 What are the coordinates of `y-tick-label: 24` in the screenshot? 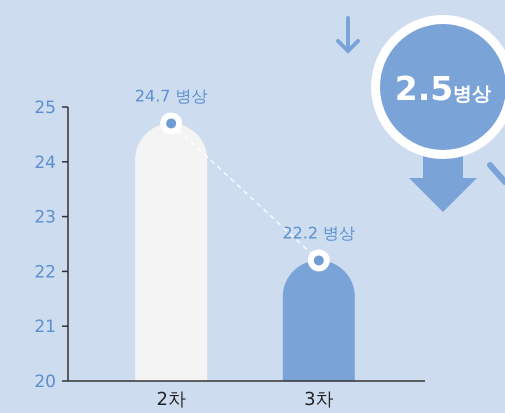 It's located at (45, 162).